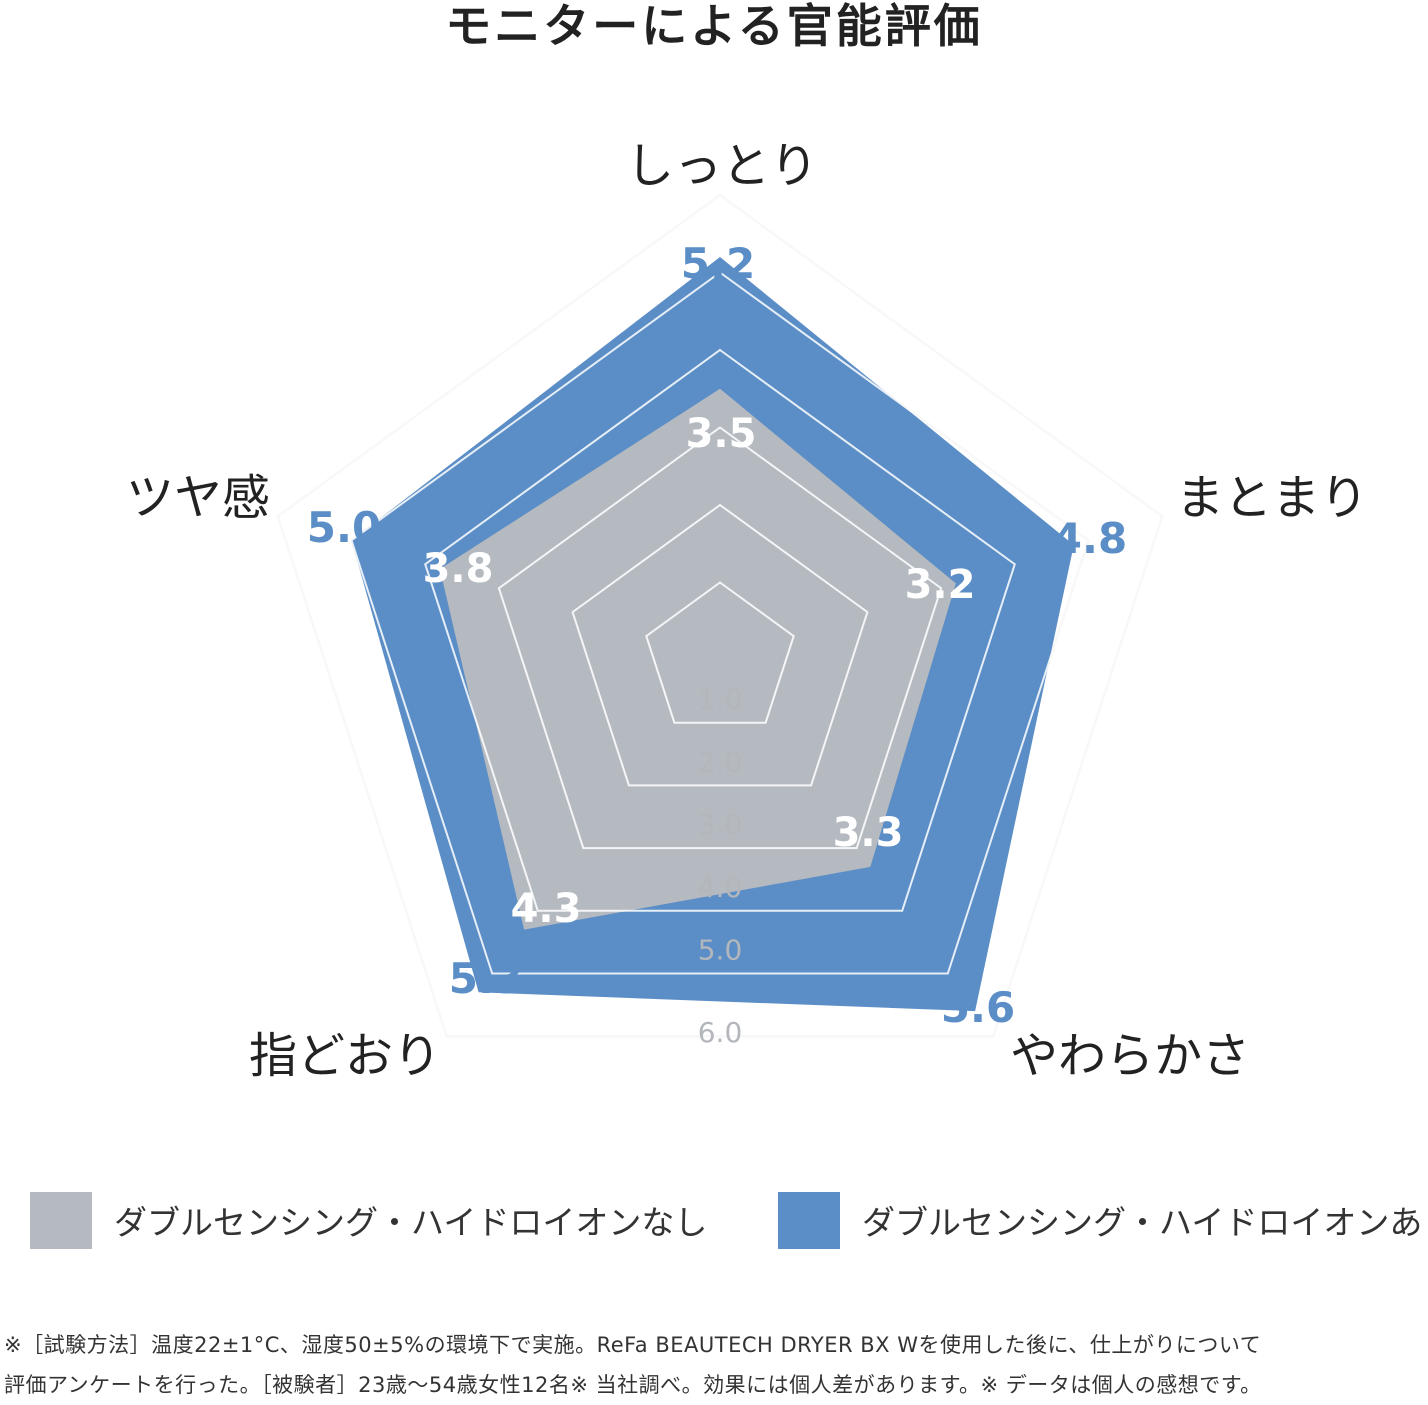 The image size is (1428, 1405). What do you see at coordinates (720, 761) in the screenshot?
I see `ring-label-2: 2.0` at bounding box center [720, 761].